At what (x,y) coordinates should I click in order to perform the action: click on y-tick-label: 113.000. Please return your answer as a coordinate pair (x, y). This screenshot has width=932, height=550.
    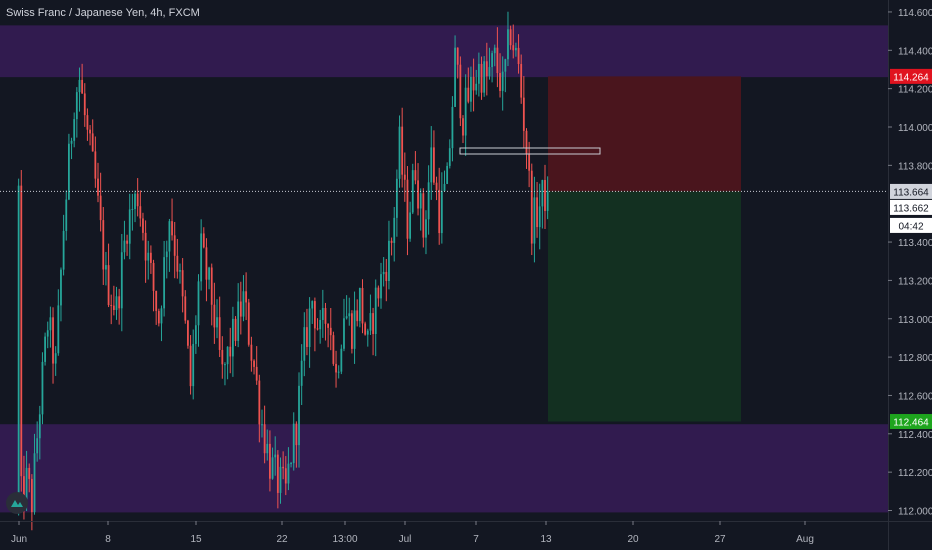
    Looking at the image, I should click on (915, 320).